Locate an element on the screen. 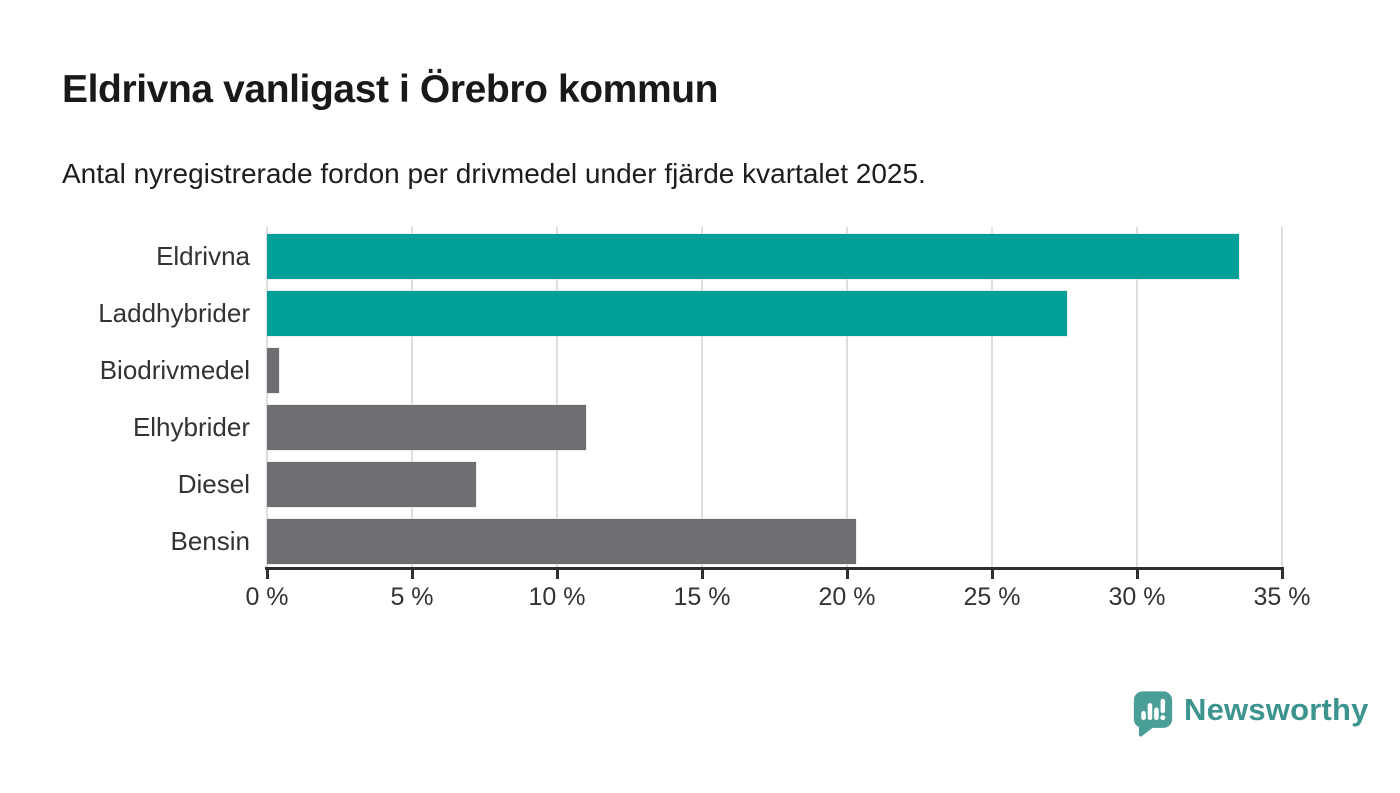 This screenshot has width=1400, height=793. brand-footer: Newsworthy is located at coordinates (1251, 714).